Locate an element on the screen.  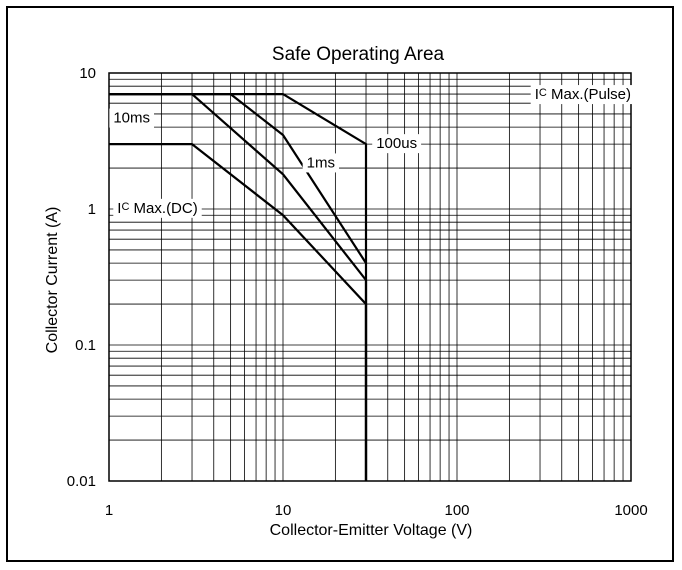
annotation-label: IC Max.(Pulse) is located at coordinates (583, 94).